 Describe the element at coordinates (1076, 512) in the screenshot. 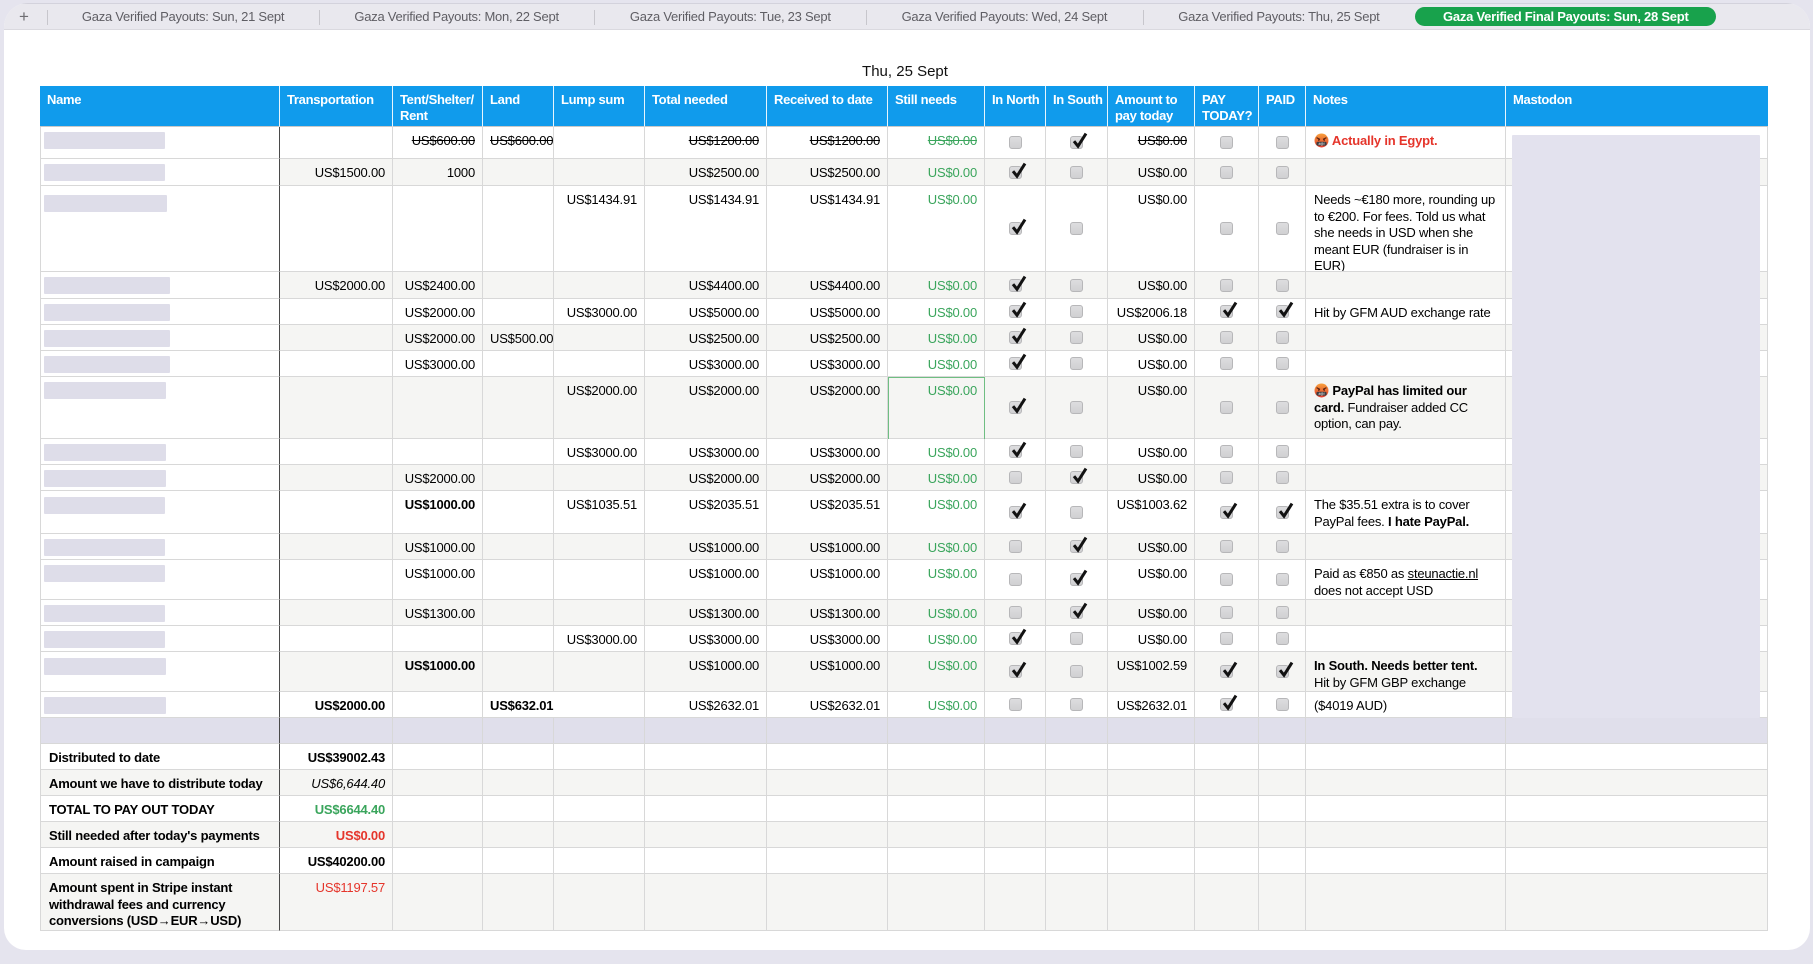

I see `checkbox-south-row11-unchecked` at that location.